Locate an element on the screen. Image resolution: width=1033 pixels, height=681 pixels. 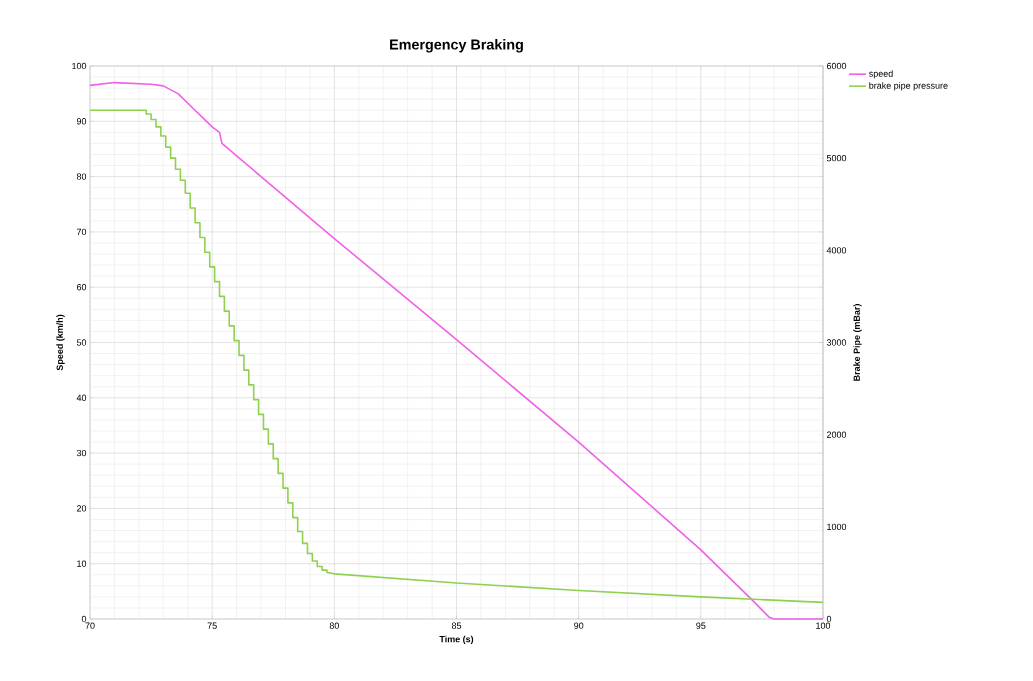
x-tick-label: 90 is located at coordinates (579, 625).